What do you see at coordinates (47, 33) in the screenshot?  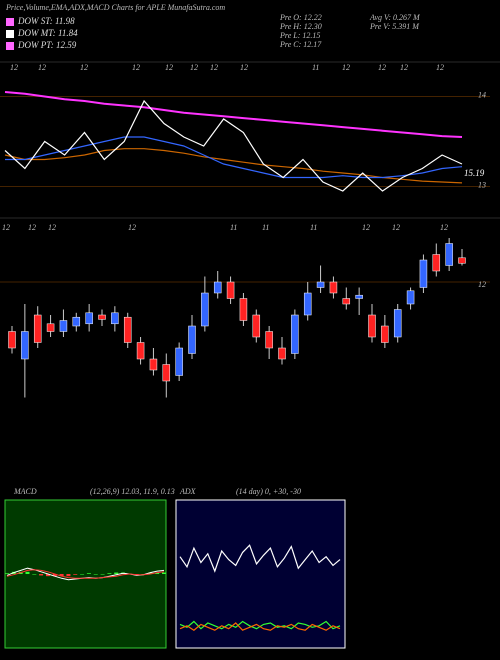 I see `legend-label: DOW MT: 11.84` at bounding box center [47, 33].